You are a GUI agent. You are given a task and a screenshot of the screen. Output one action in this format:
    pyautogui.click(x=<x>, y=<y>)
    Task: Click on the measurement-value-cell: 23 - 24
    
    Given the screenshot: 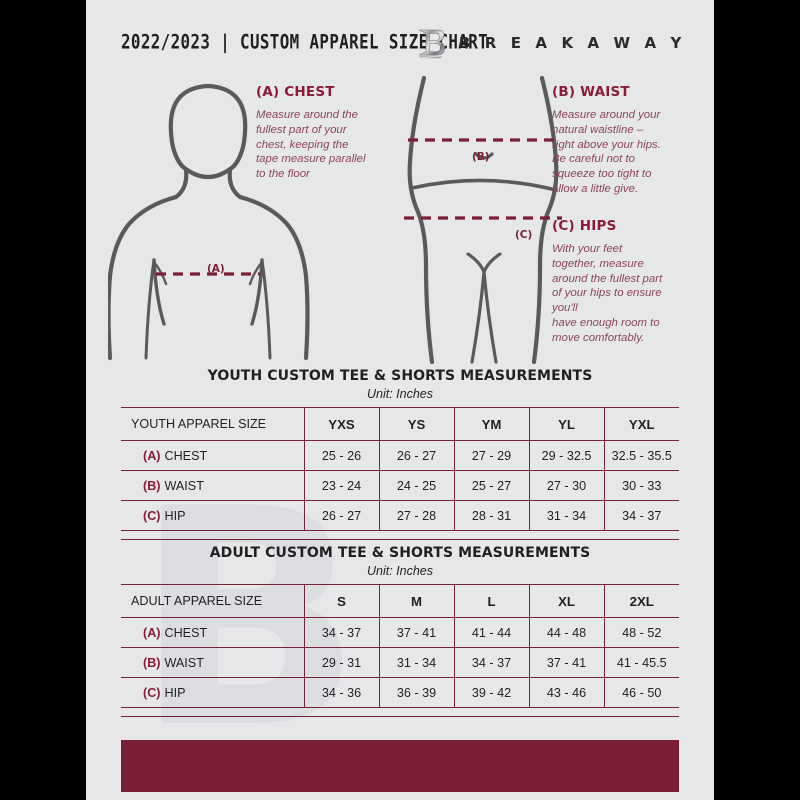 What is the action you would take?
    pyautogui.click(x=341, y=485)
    